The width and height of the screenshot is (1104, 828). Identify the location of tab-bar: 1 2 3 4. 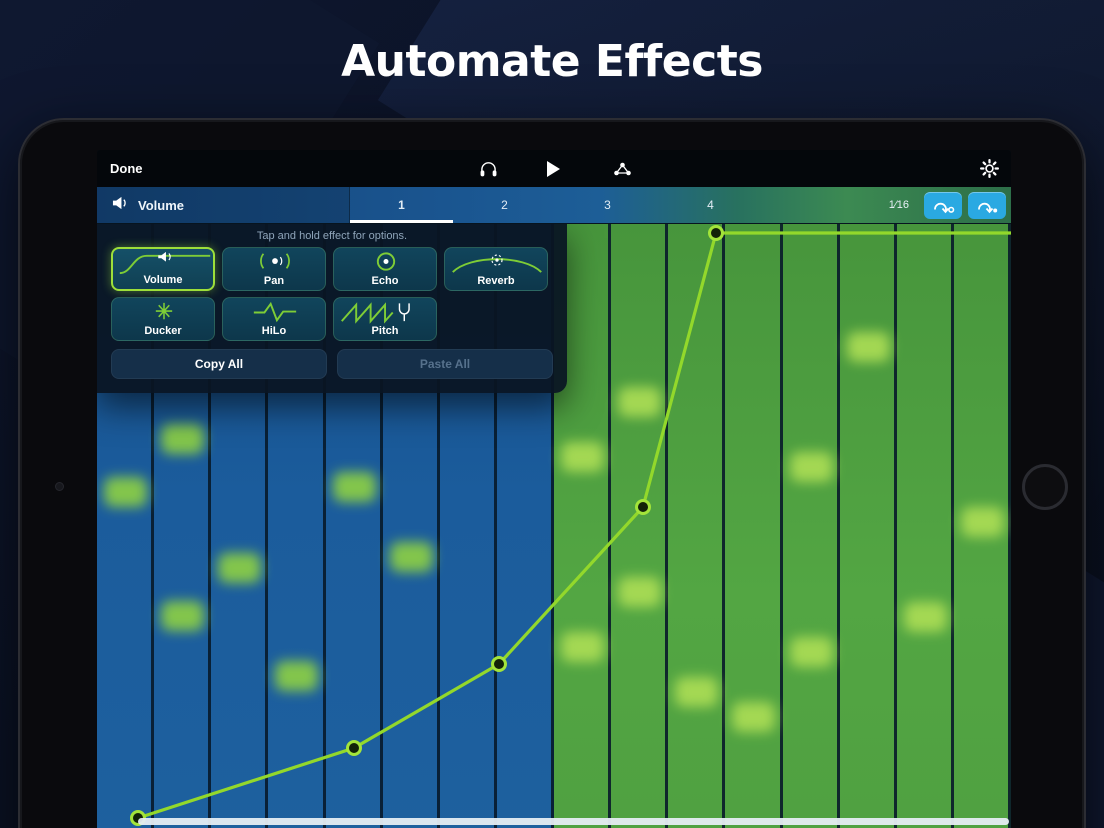
(556, 205).